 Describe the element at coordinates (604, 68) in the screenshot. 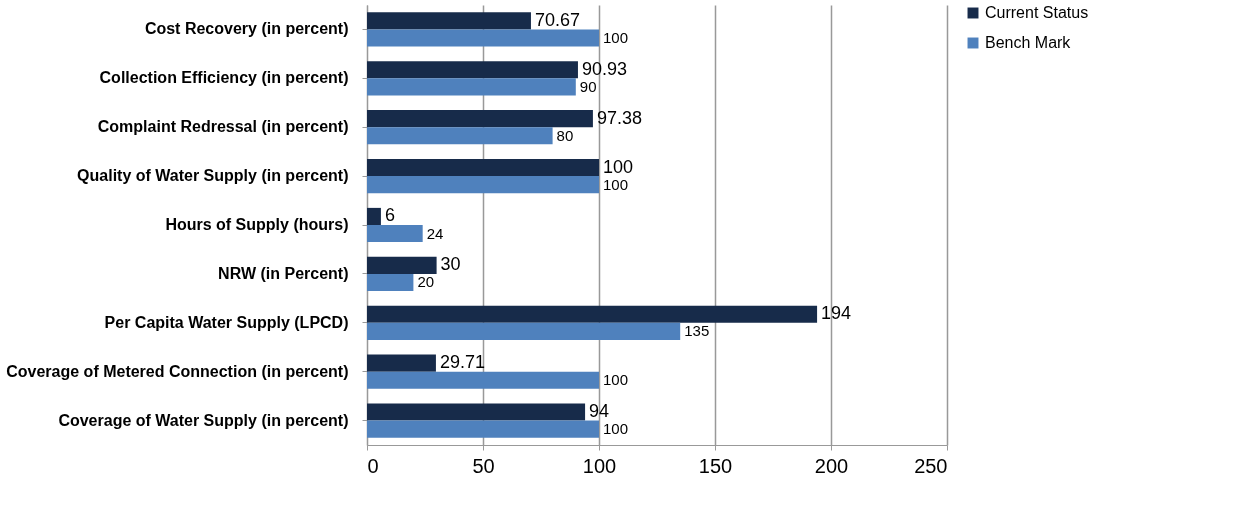

I see `data-label: 90.93` at that location.